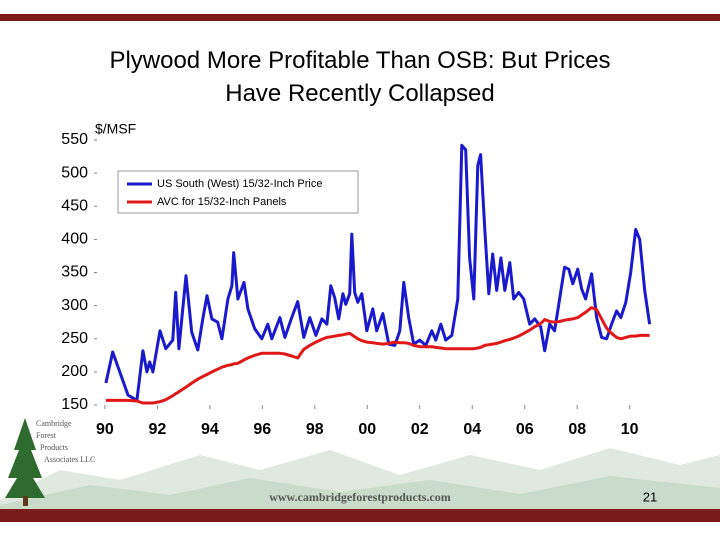 The height and width of the screenshot is (540, 720). I want to click on logo-text: Cambridge, so click(54, 423).